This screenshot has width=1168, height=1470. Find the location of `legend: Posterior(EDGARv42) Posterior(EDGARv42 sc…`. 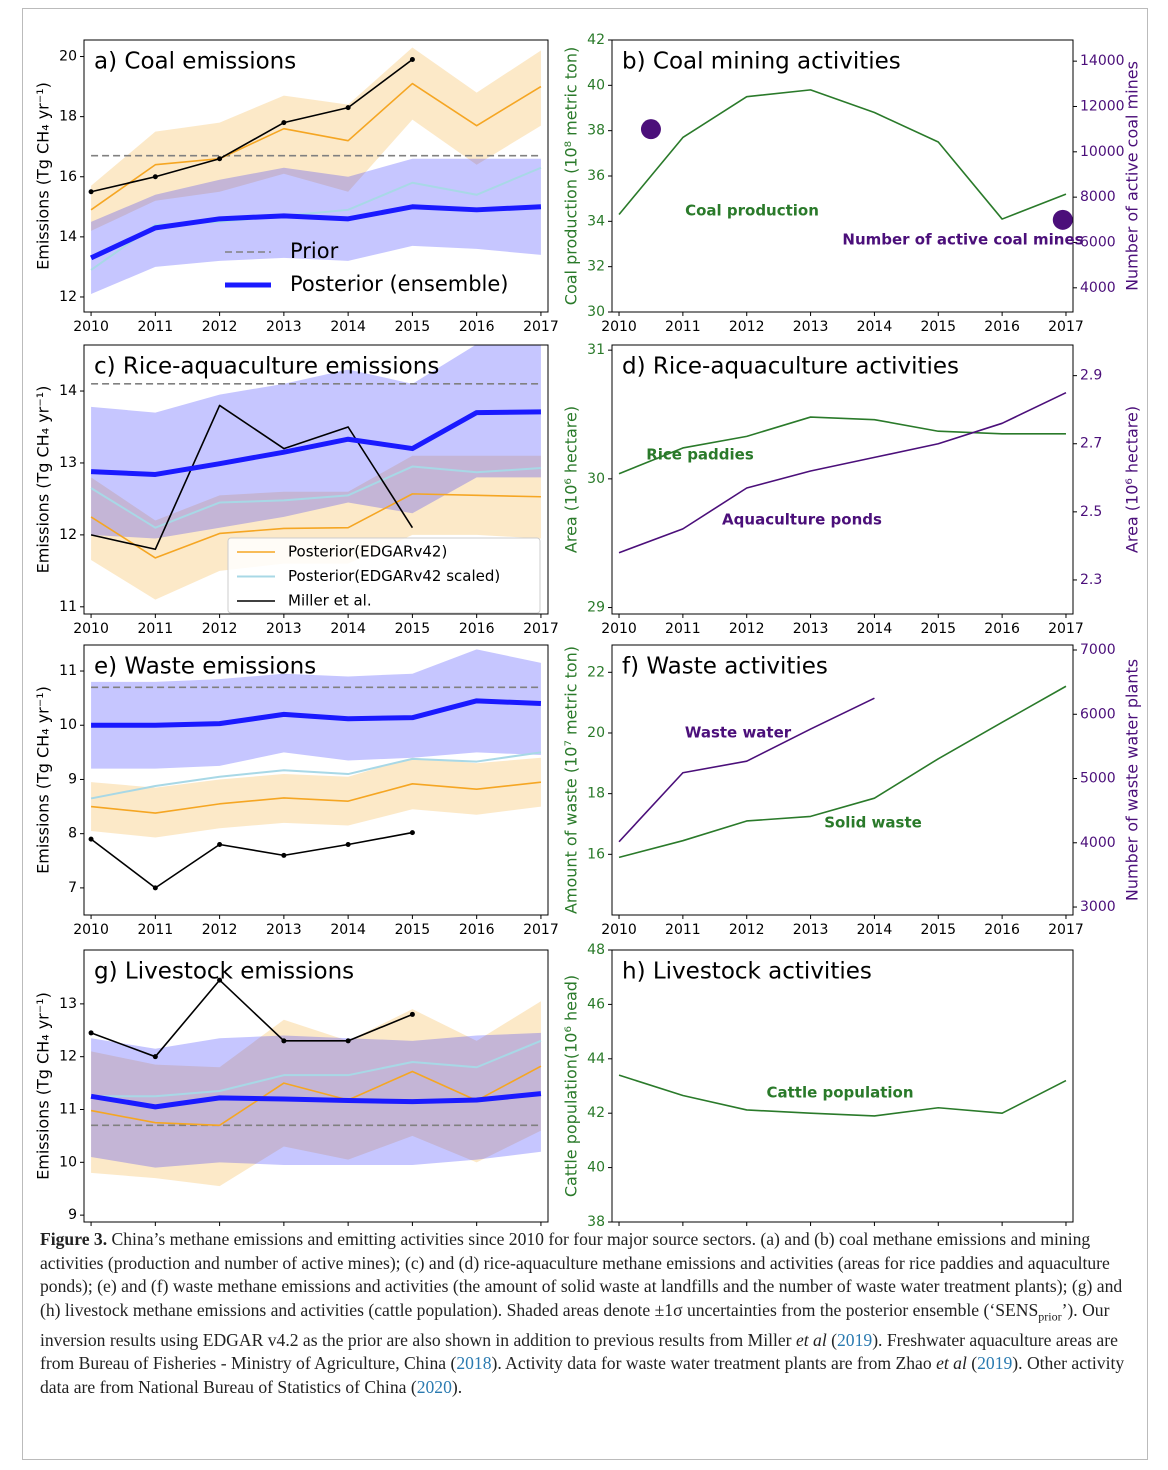

legend: Posterior(EDGARv42) Posterior(EDGARv42 sc… is located at coordinates (384, 575).